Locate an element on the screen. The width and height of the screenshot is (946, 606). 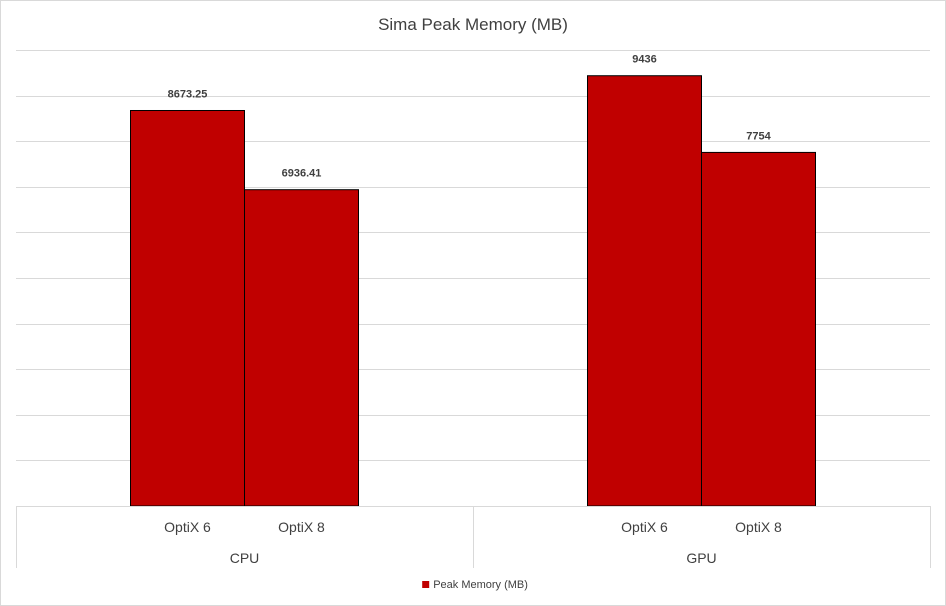
legend-swatch is located at coordinates (426, 584).